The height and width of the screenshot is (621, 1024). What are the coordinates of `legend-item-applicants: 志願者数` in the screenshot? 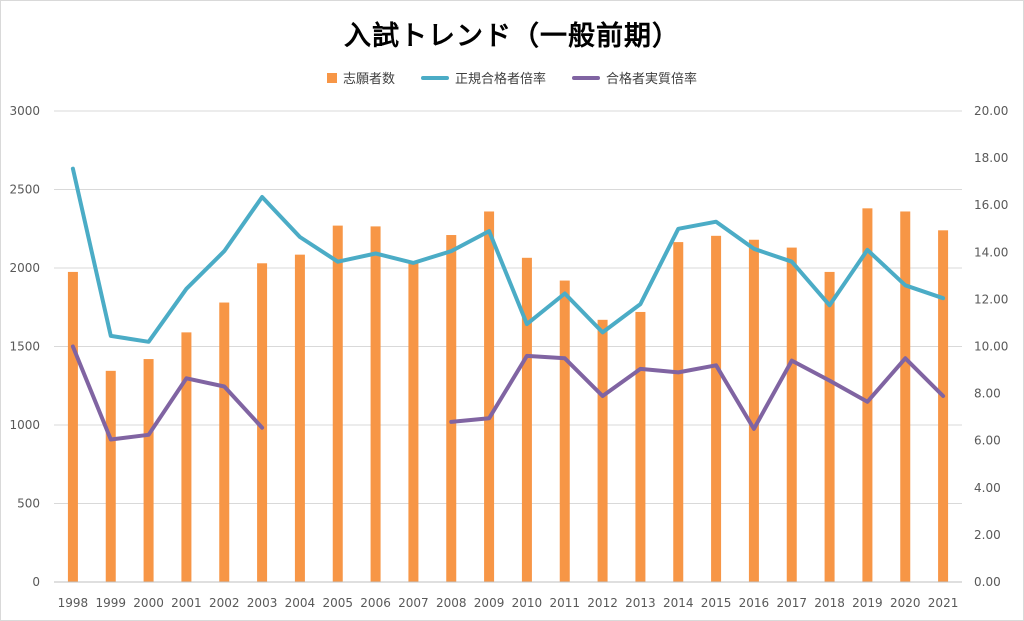 It's located at (360, 77).